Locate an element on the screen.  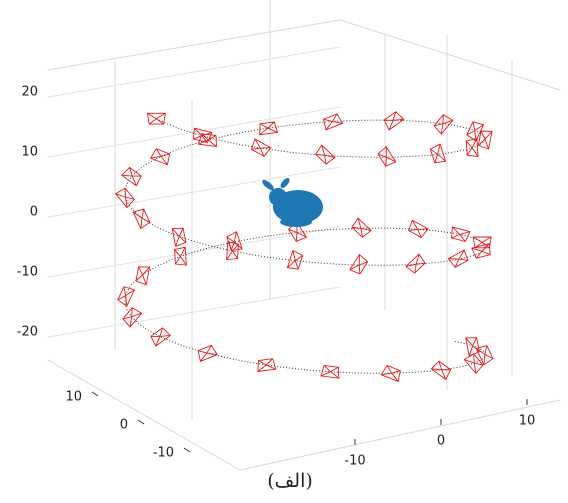
x-tick-label: 10 is located at coordinates (73, 397).